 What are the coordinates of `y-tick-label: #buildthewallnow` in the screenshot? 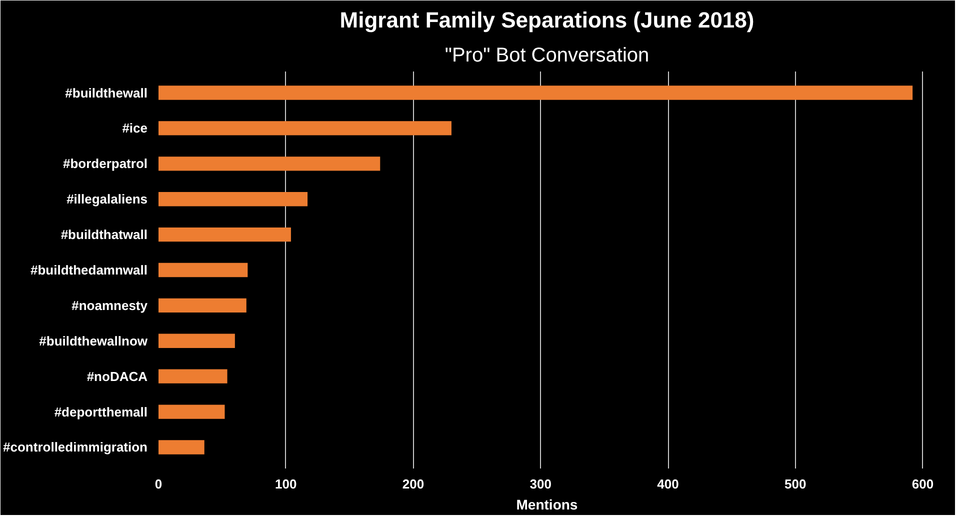 It's located at (93, 340).